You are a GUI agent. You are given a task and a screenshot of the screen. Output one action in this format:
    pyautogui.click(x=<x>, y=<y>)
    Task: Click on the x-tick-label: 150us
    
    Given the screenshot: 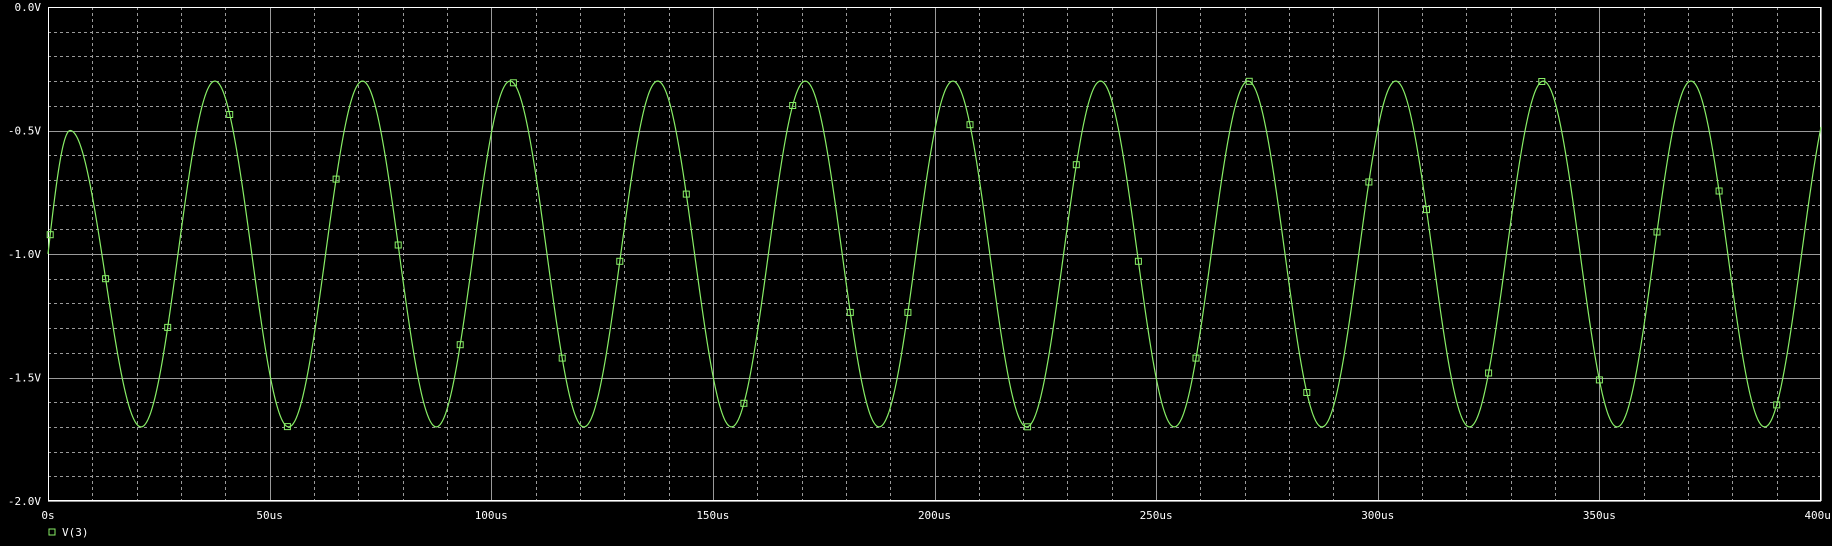 What is the action you would take?
    pyautogui.click(x=712, y=515)
    